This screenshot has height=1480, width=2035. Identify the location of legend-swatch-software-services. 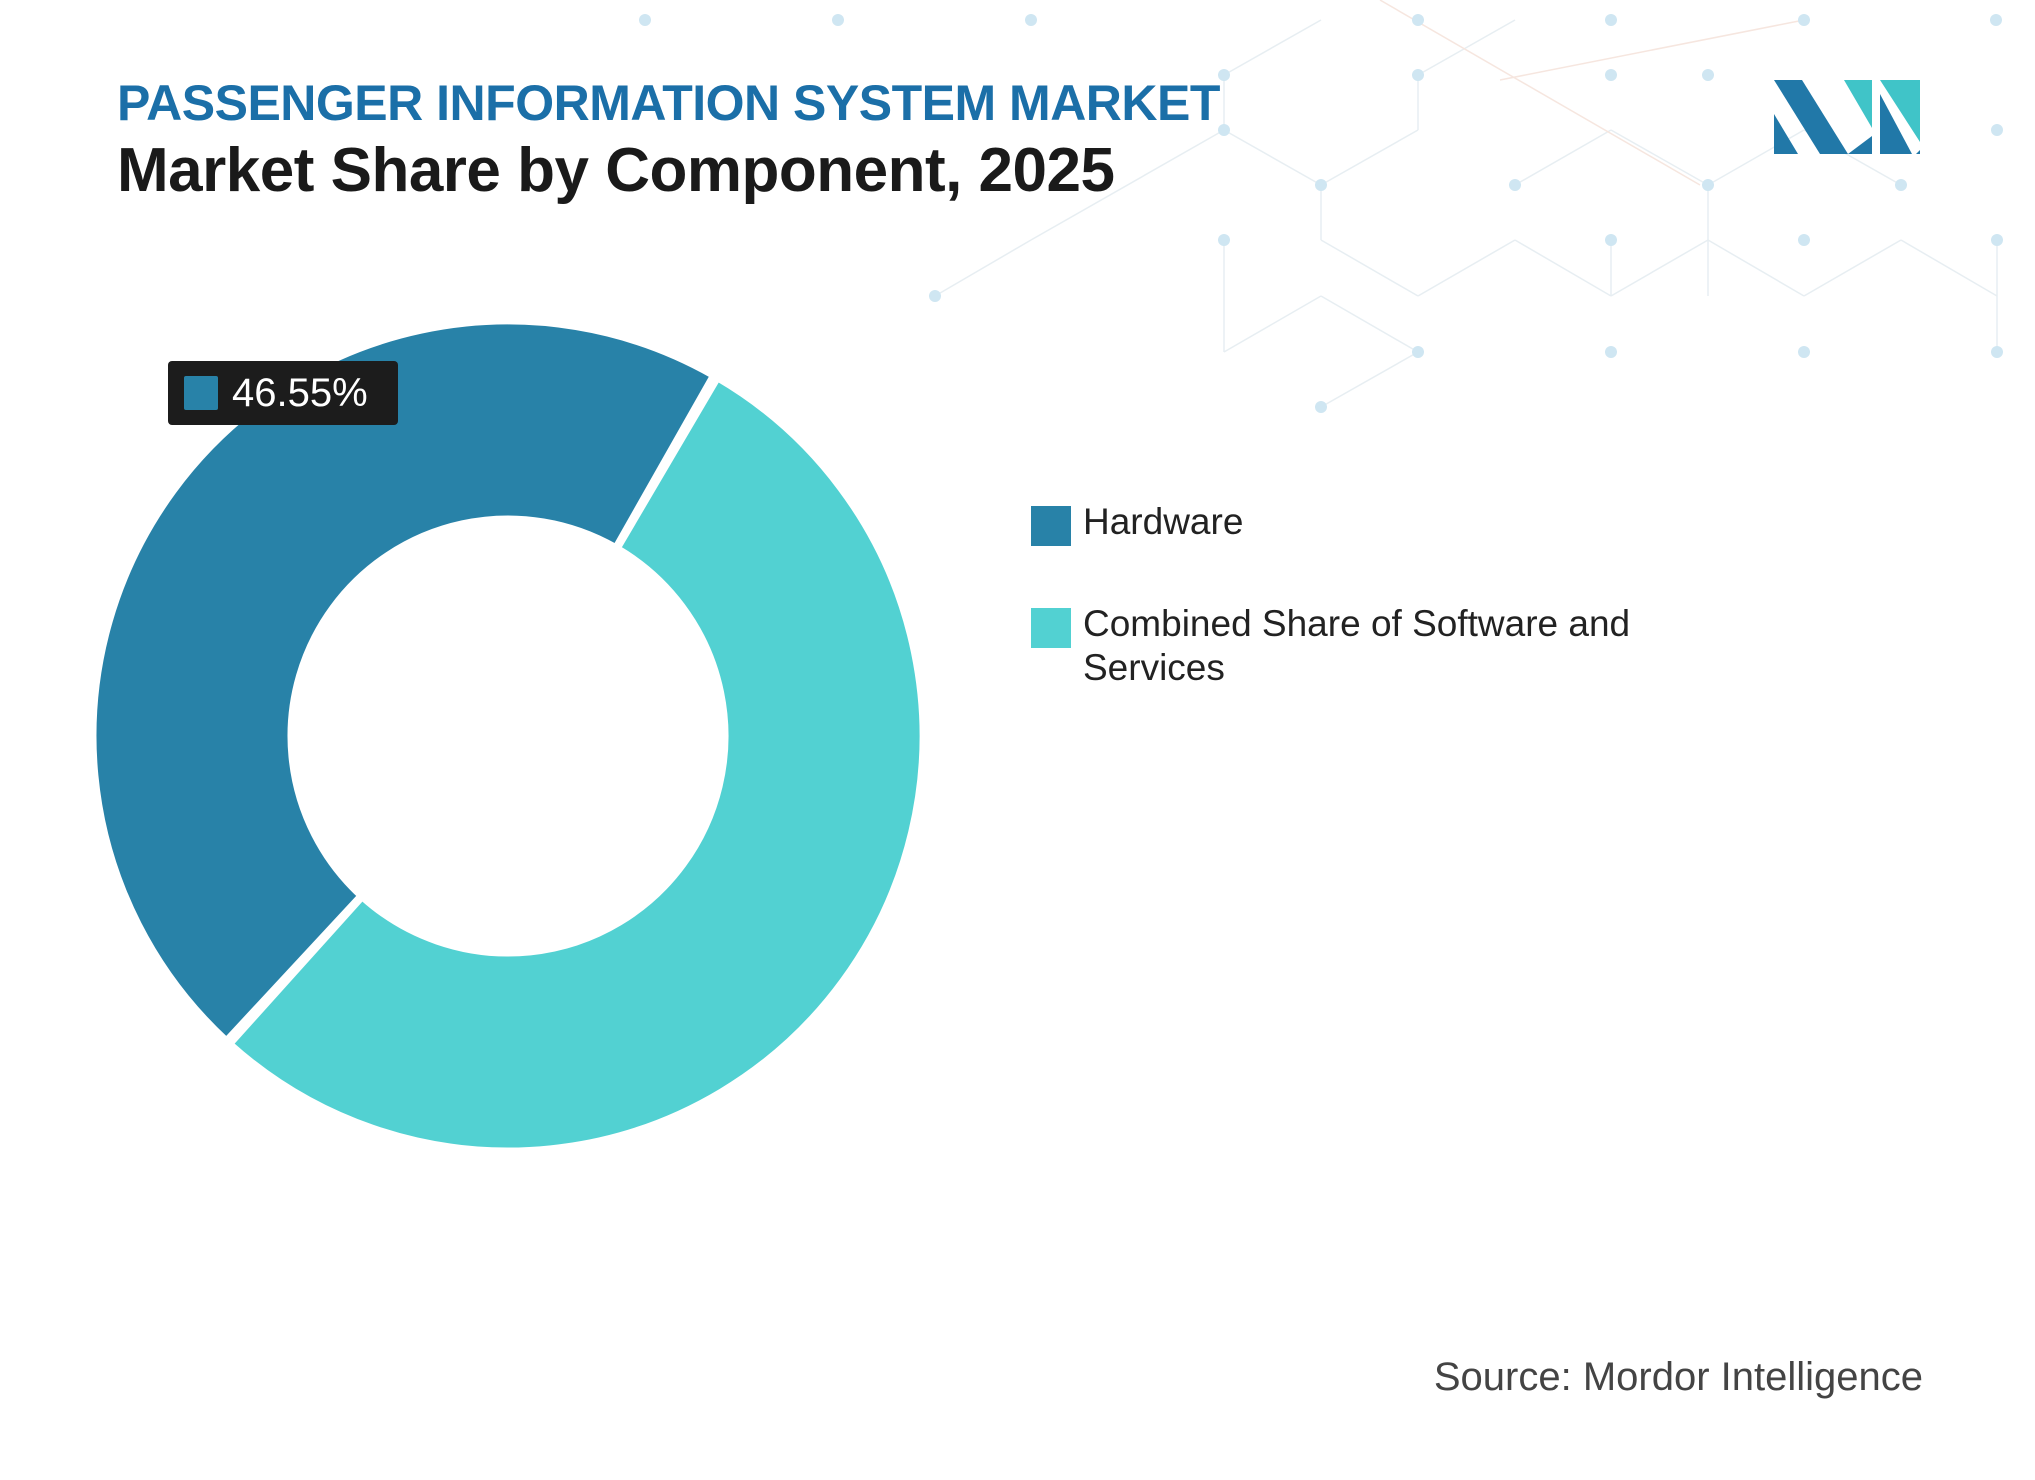
(1051, 628).